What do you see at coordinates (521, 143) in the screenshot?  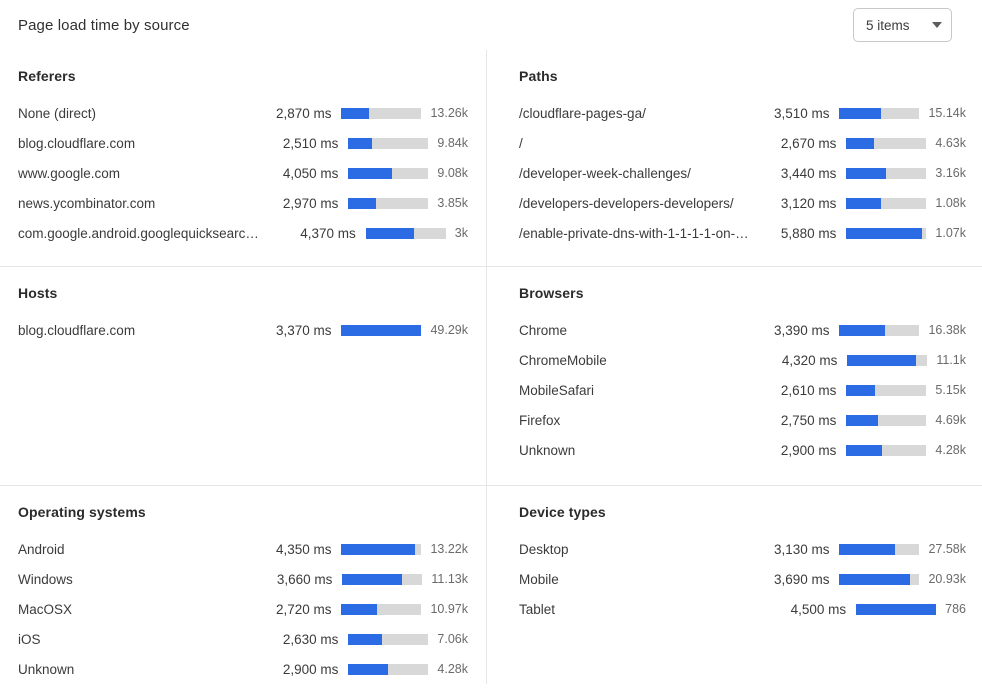 I see `metric-row-label: /` at bounding box center [521, 143].